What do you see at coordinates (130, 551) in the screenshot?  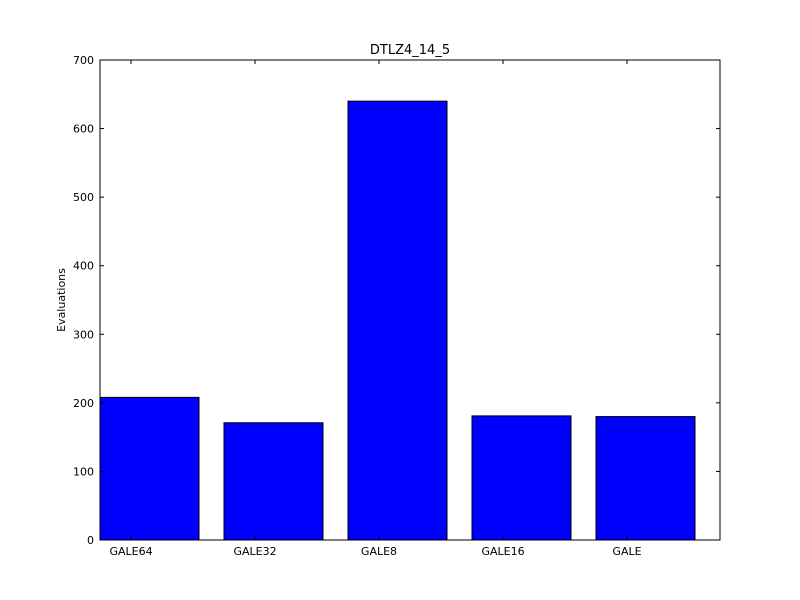 I see `x-tick-label: GALE64` at bounding box center [130, 551].